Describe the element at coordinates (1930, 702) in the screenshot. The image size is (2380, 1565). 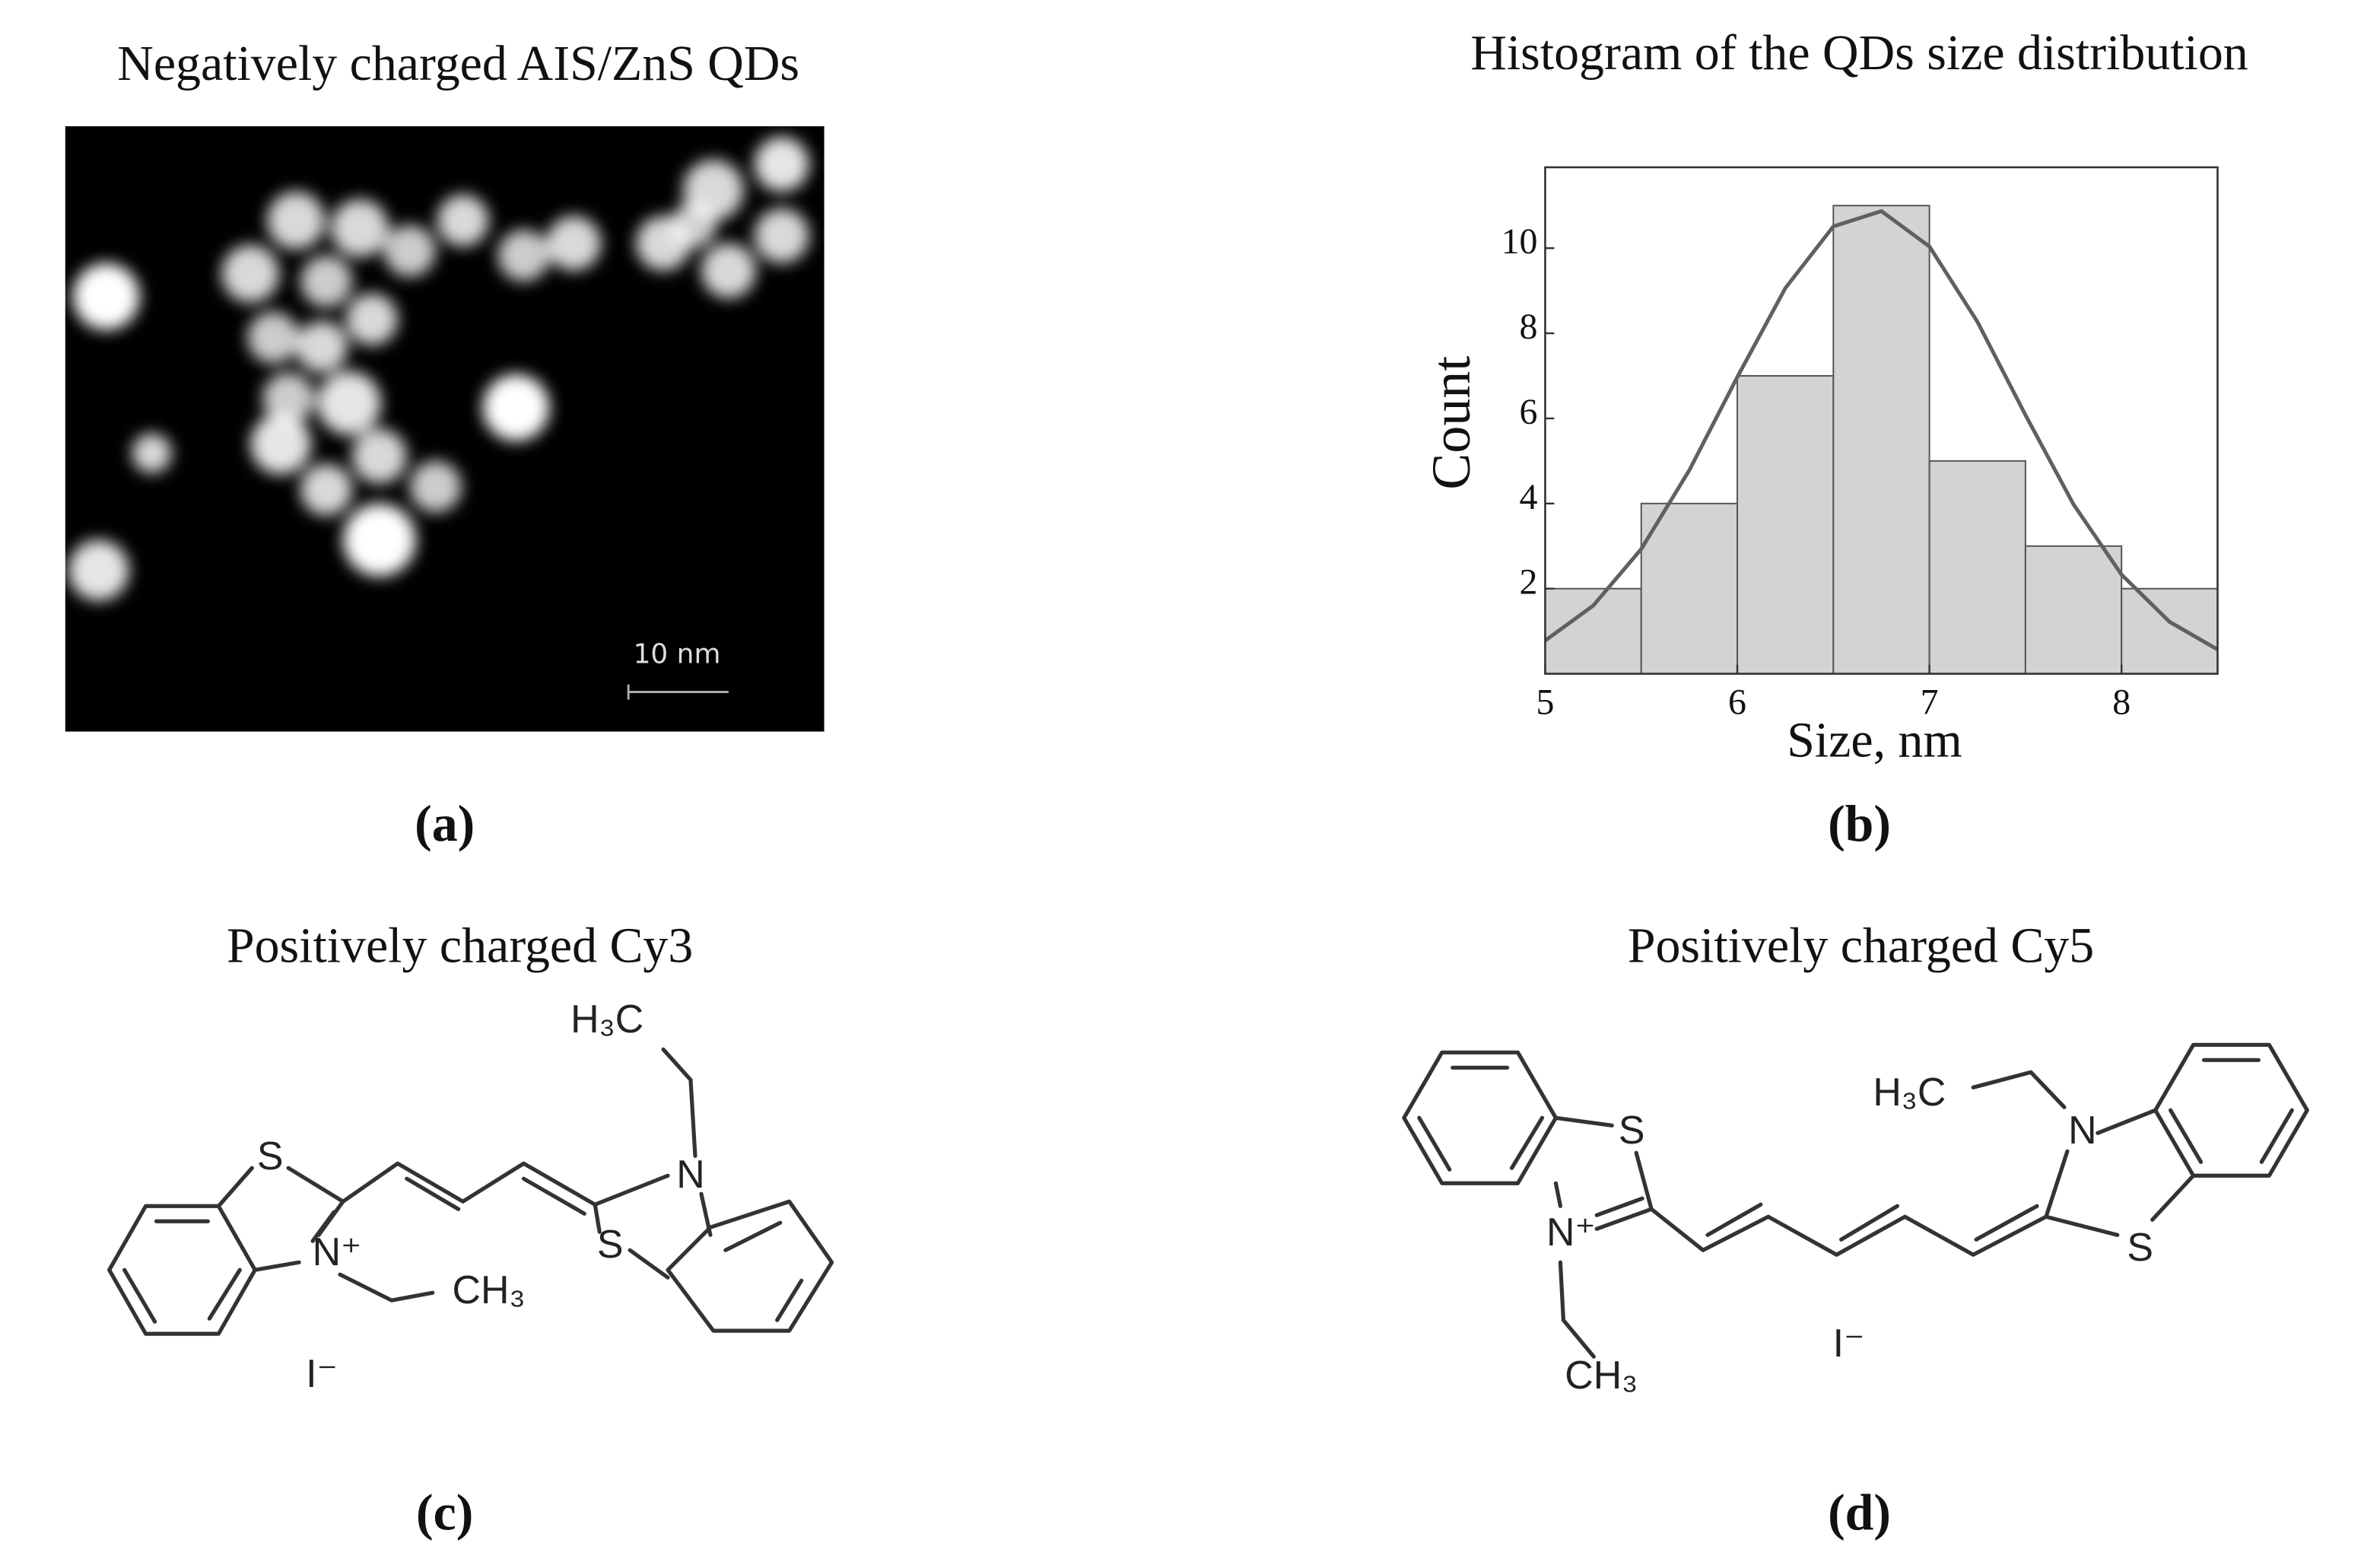
I see `x-tick-label: 7` at that location.